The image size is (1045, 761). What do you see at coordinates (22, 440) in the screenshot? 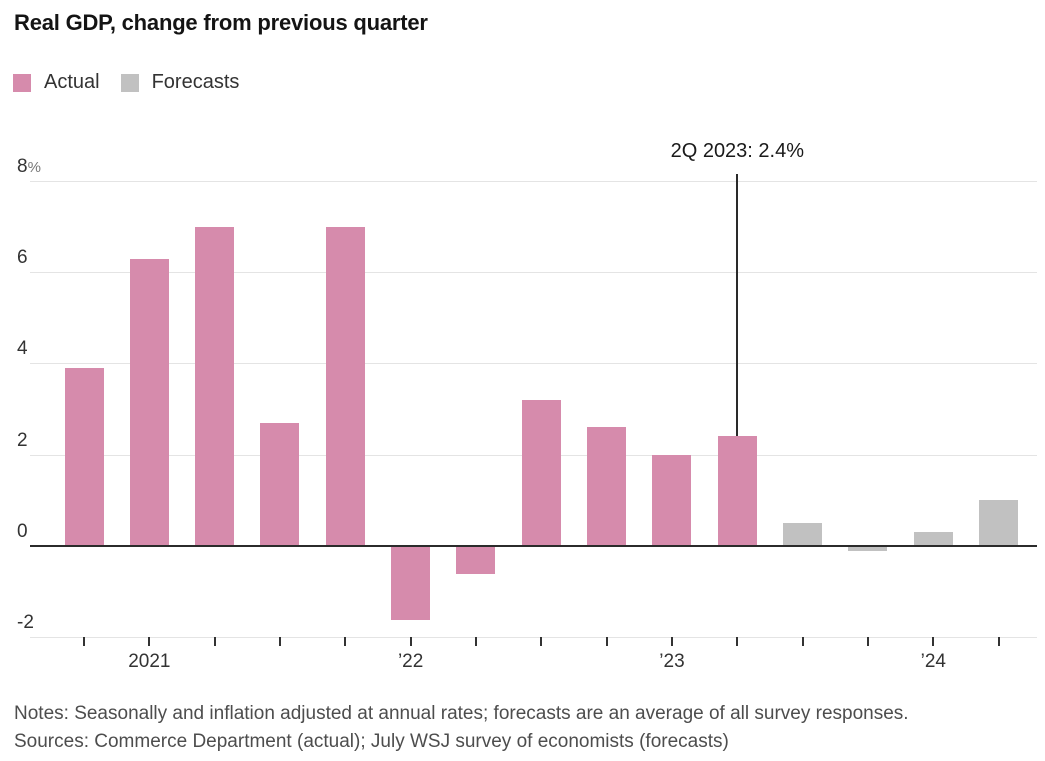
I see `y-axis-tick-label: 2` at bounding box center [22, 440].